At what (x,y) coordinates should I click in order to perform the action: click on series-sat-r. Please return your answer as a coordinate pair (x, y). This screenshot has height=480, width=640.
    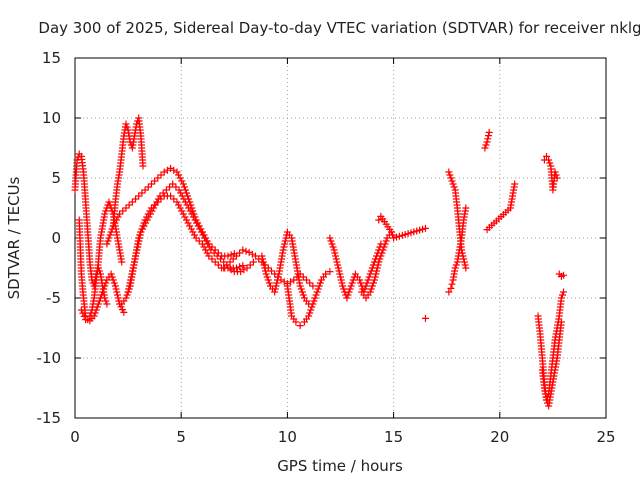
    Looking at the image, I should click on (553, 346).